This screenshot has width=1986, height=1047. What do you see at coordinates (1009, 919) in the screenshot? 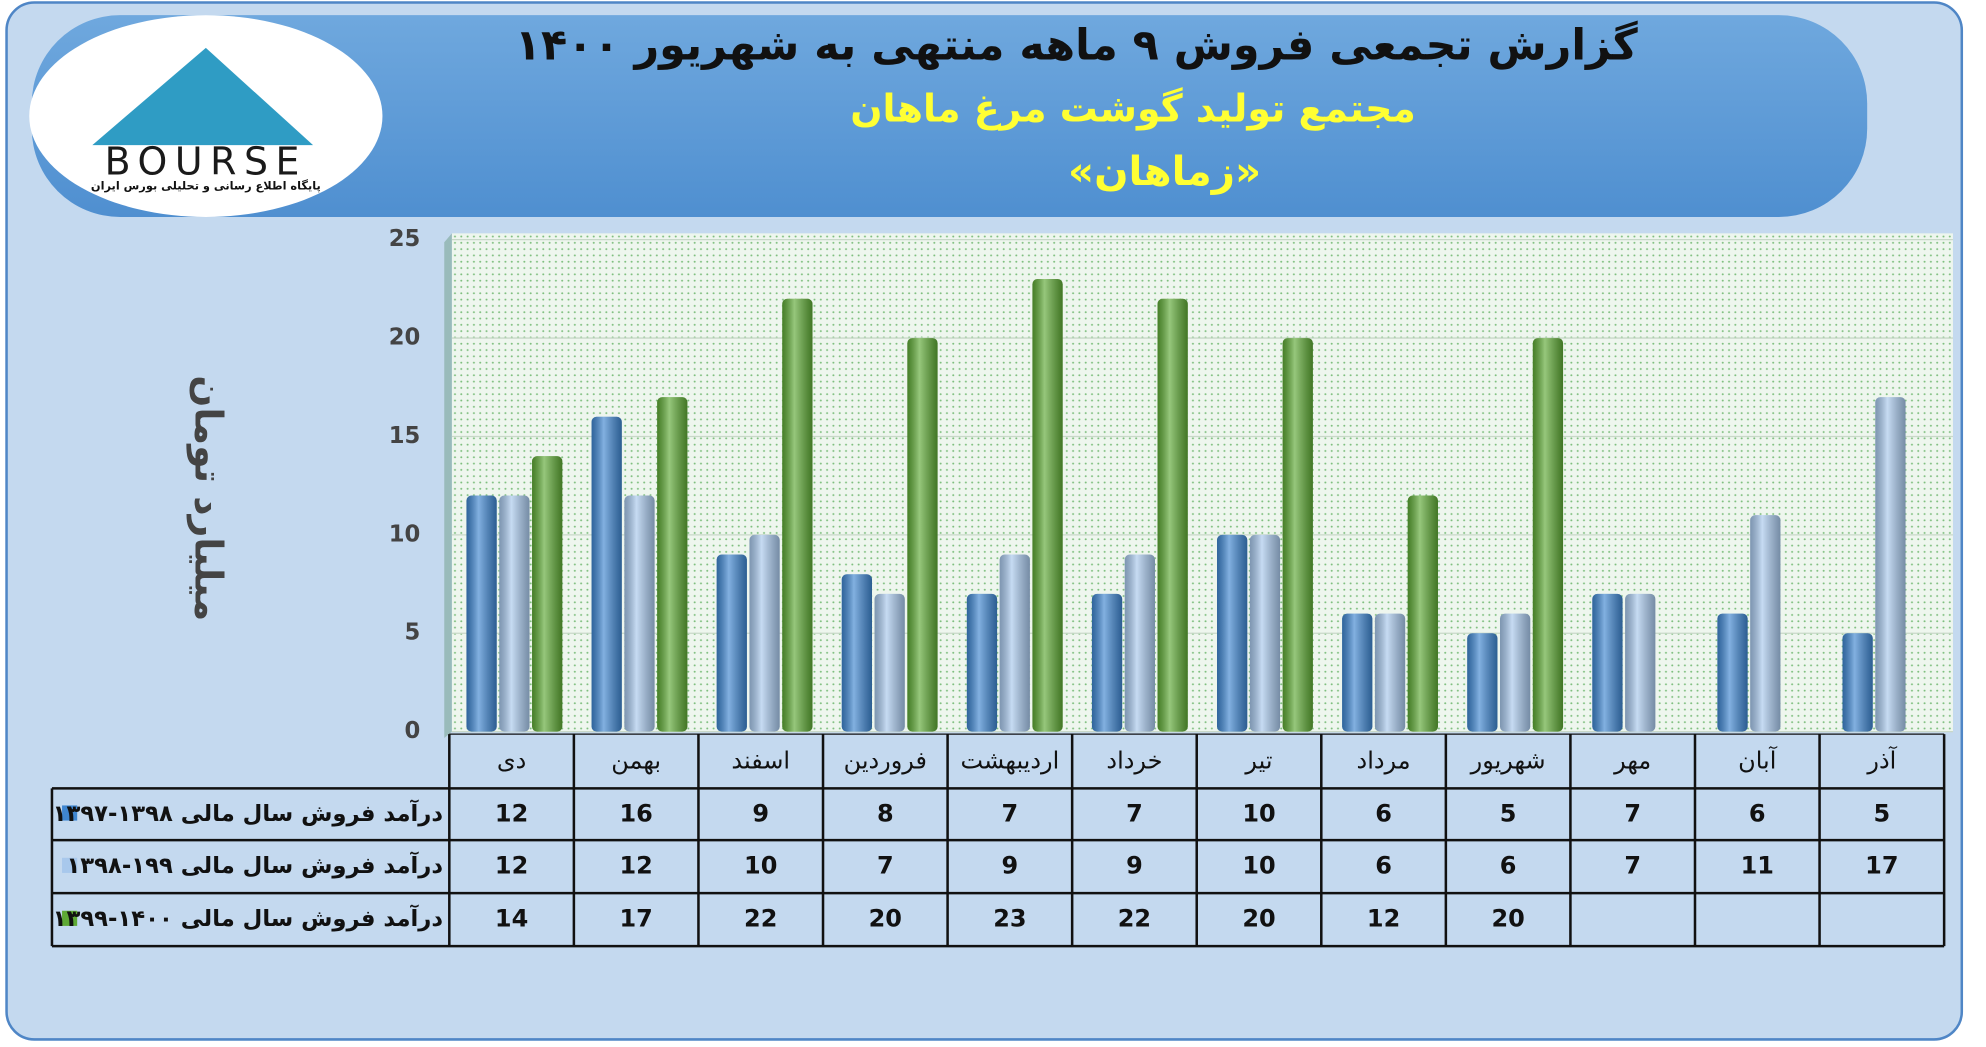
I see `table-value: 23` at bounding box center [1009, 919].